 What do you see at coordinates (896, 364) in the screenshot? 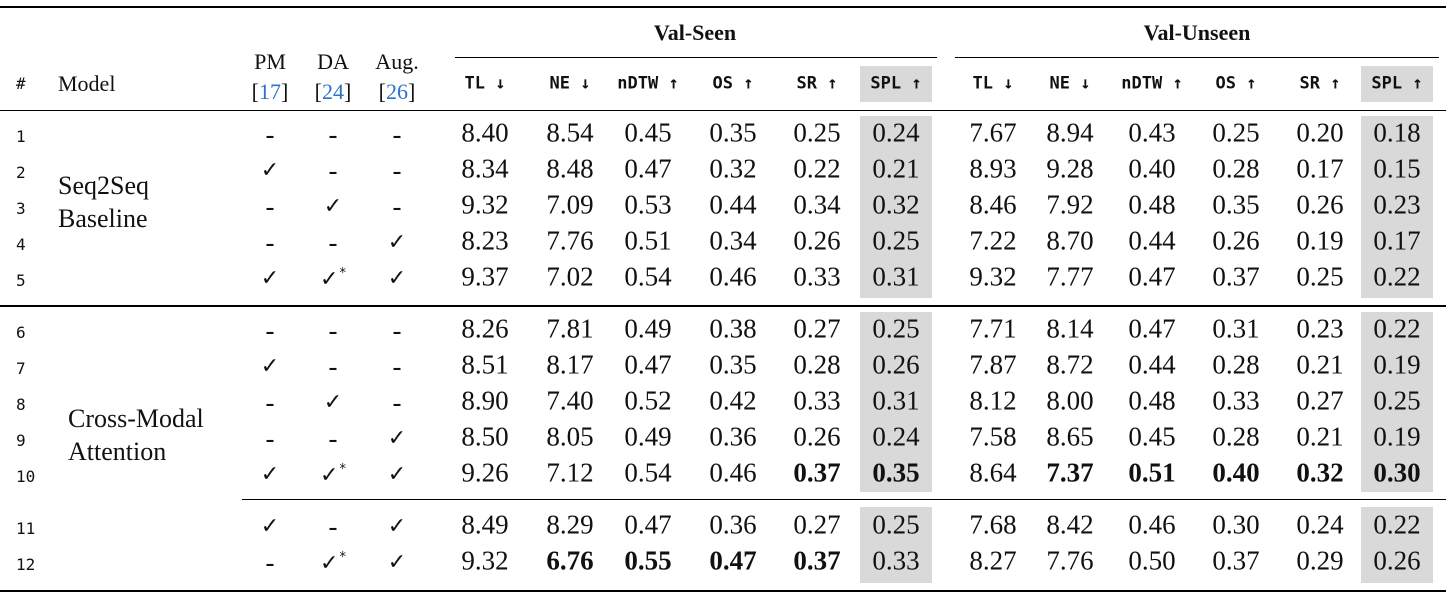
I see `val-seen-cell: 0.26` at bounding box center [896, 364].